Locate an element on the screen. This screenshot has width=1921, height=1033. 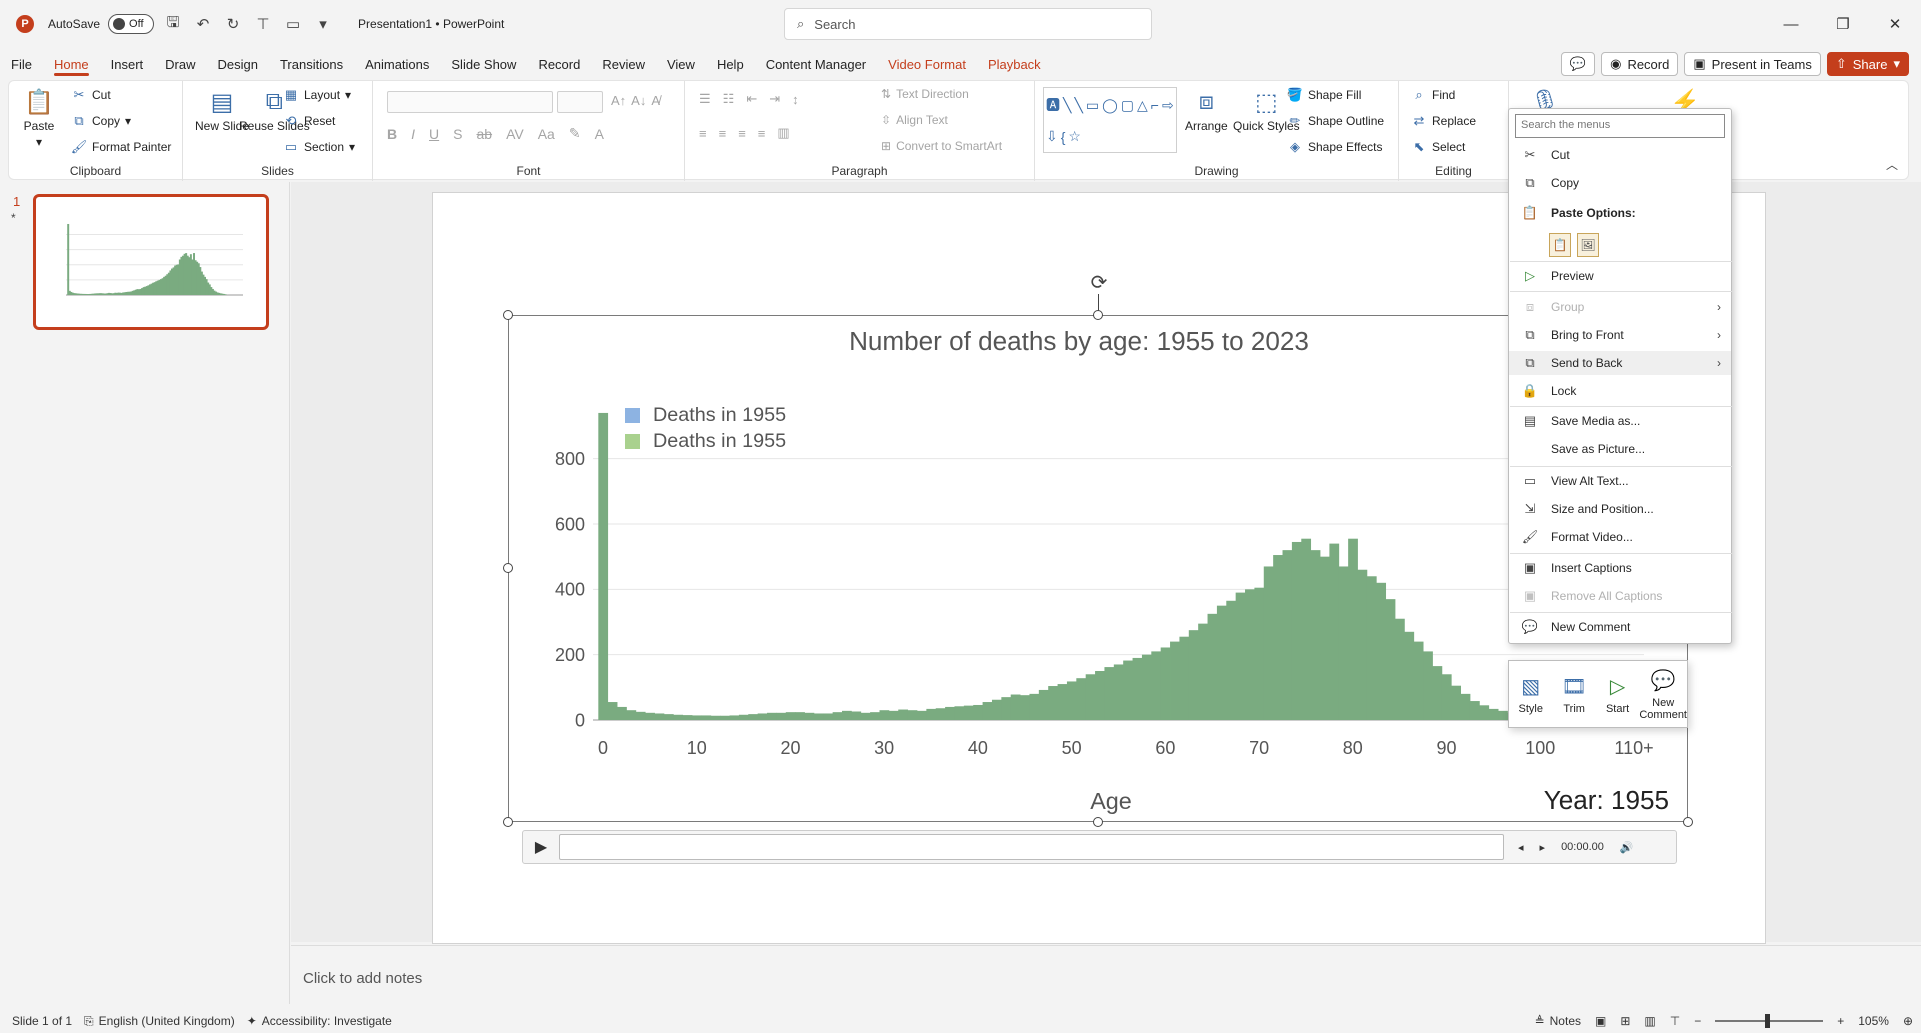
slideshow-view-icon: ⊤ is located at coordinates (1675, 1021).